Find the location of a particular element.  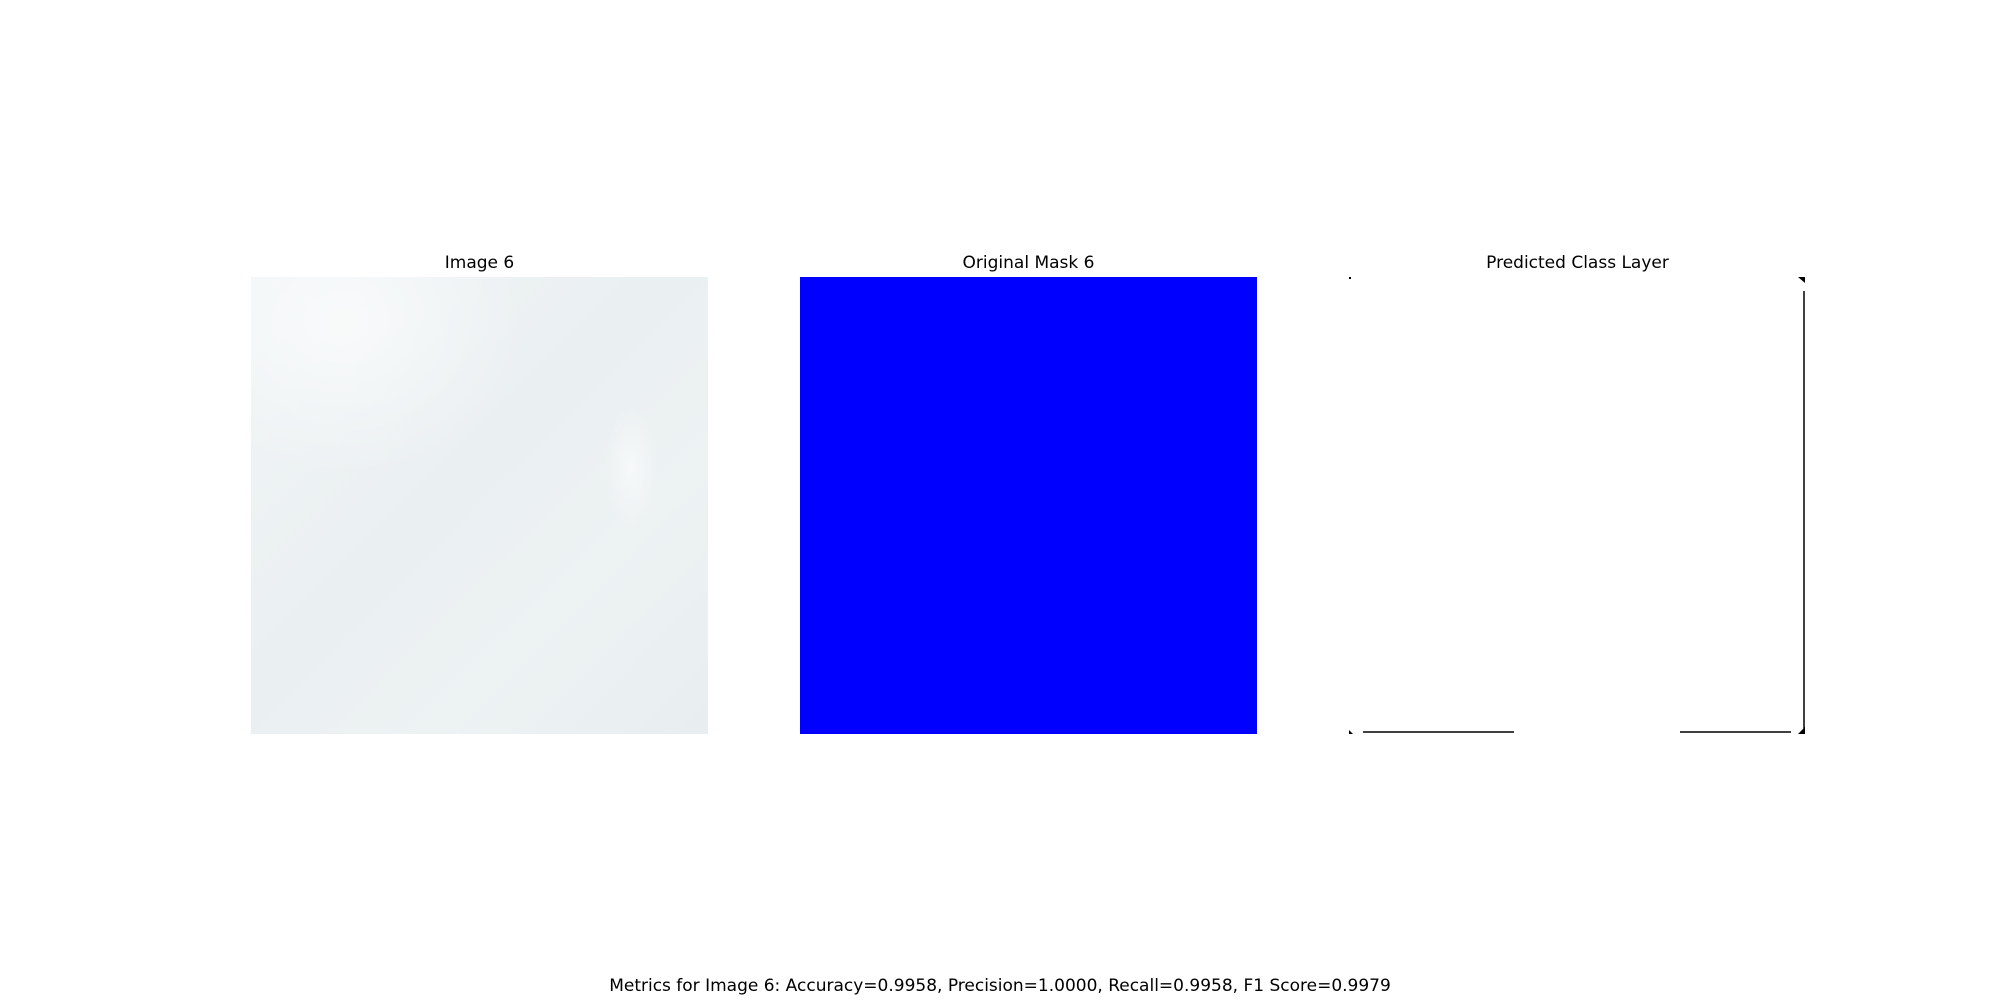

image-title: Image 6 is located at coordinates (479, 263).